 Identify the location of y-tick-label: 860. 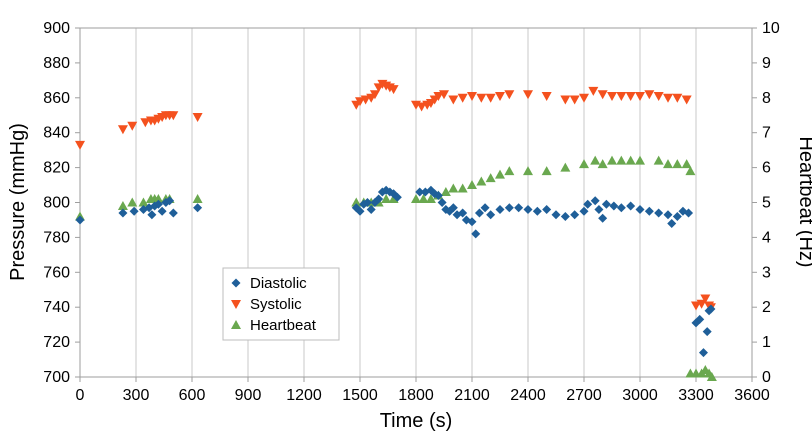
(56, 98).